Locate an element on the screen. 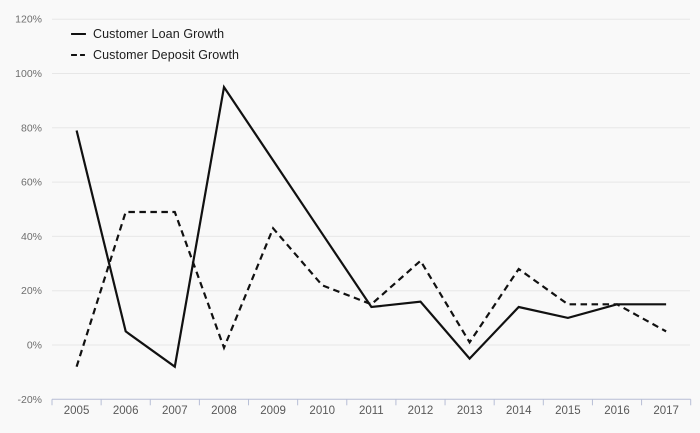 The image size is (700, 433). y-axis-label: 120% is located at coordinates (28, 20).